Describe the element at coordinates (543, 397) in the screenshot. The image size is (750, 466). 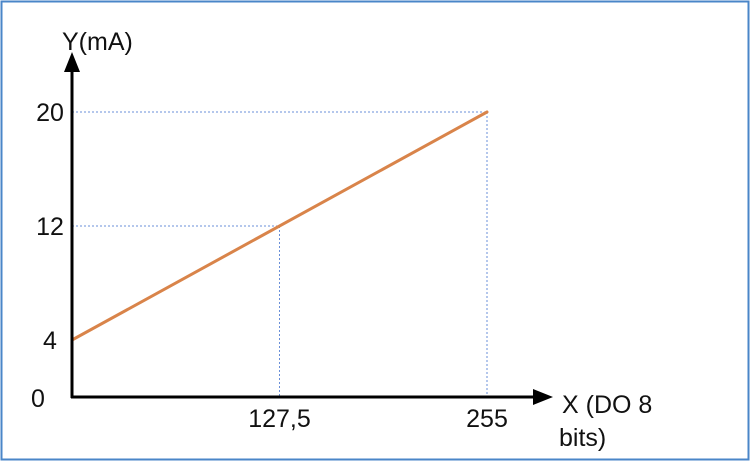
I see `x-axis-arrowhead` at that location.